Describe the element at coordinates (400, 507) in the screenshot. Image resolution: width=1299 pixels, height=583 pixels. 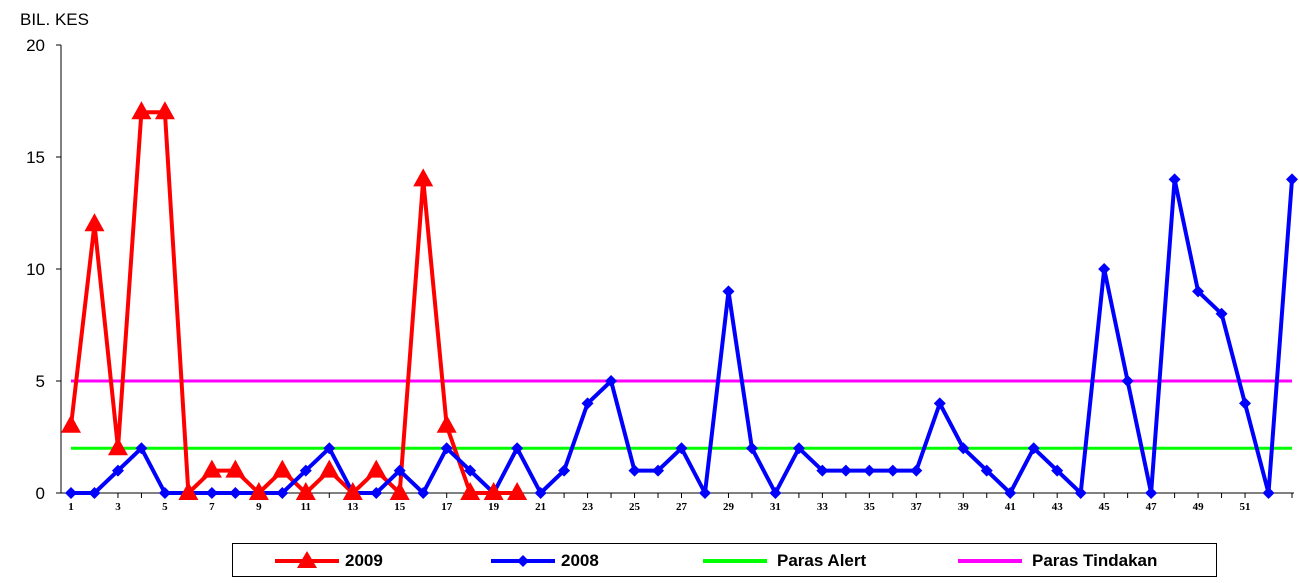
I see `x-tick-label: 15` at that location.